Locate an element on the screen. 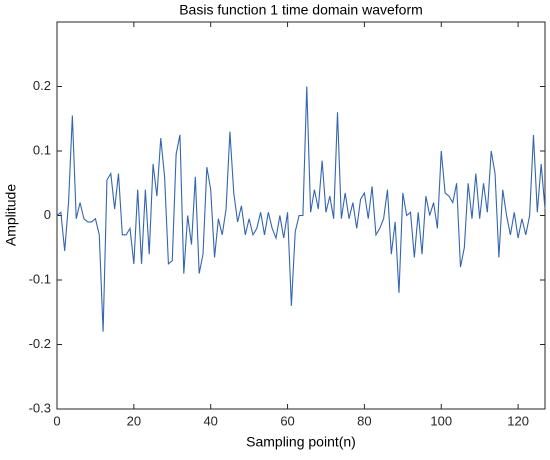 This screenshot has width=550, height=460. y-tick-label: 0 is located at coordinates (47, 214).